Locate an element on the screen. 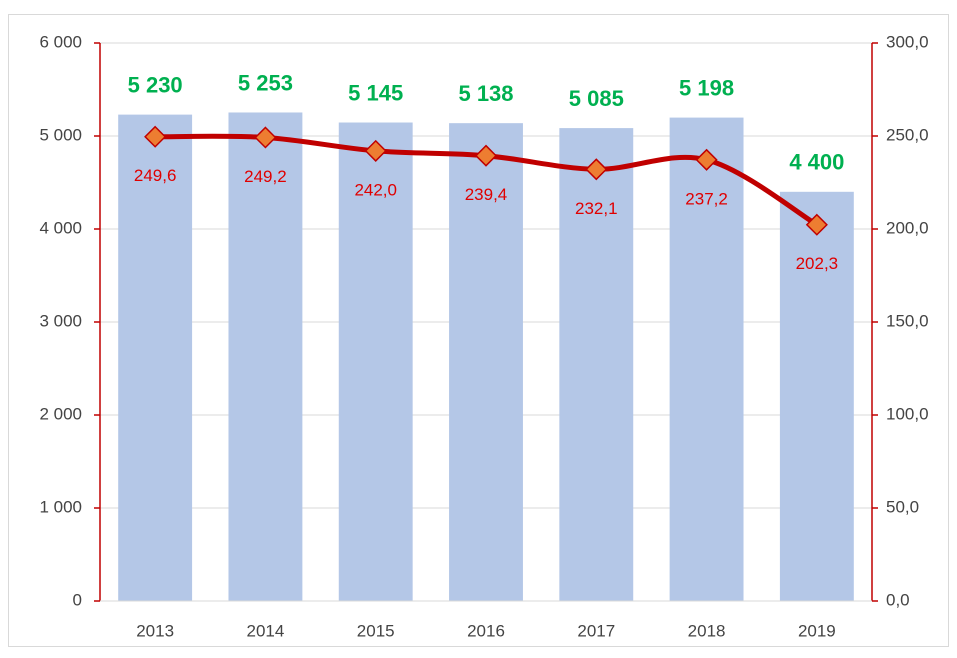 This screenshot has height=658, width=957. line-value-label: 202,3 is located at coordinates (817, 263).